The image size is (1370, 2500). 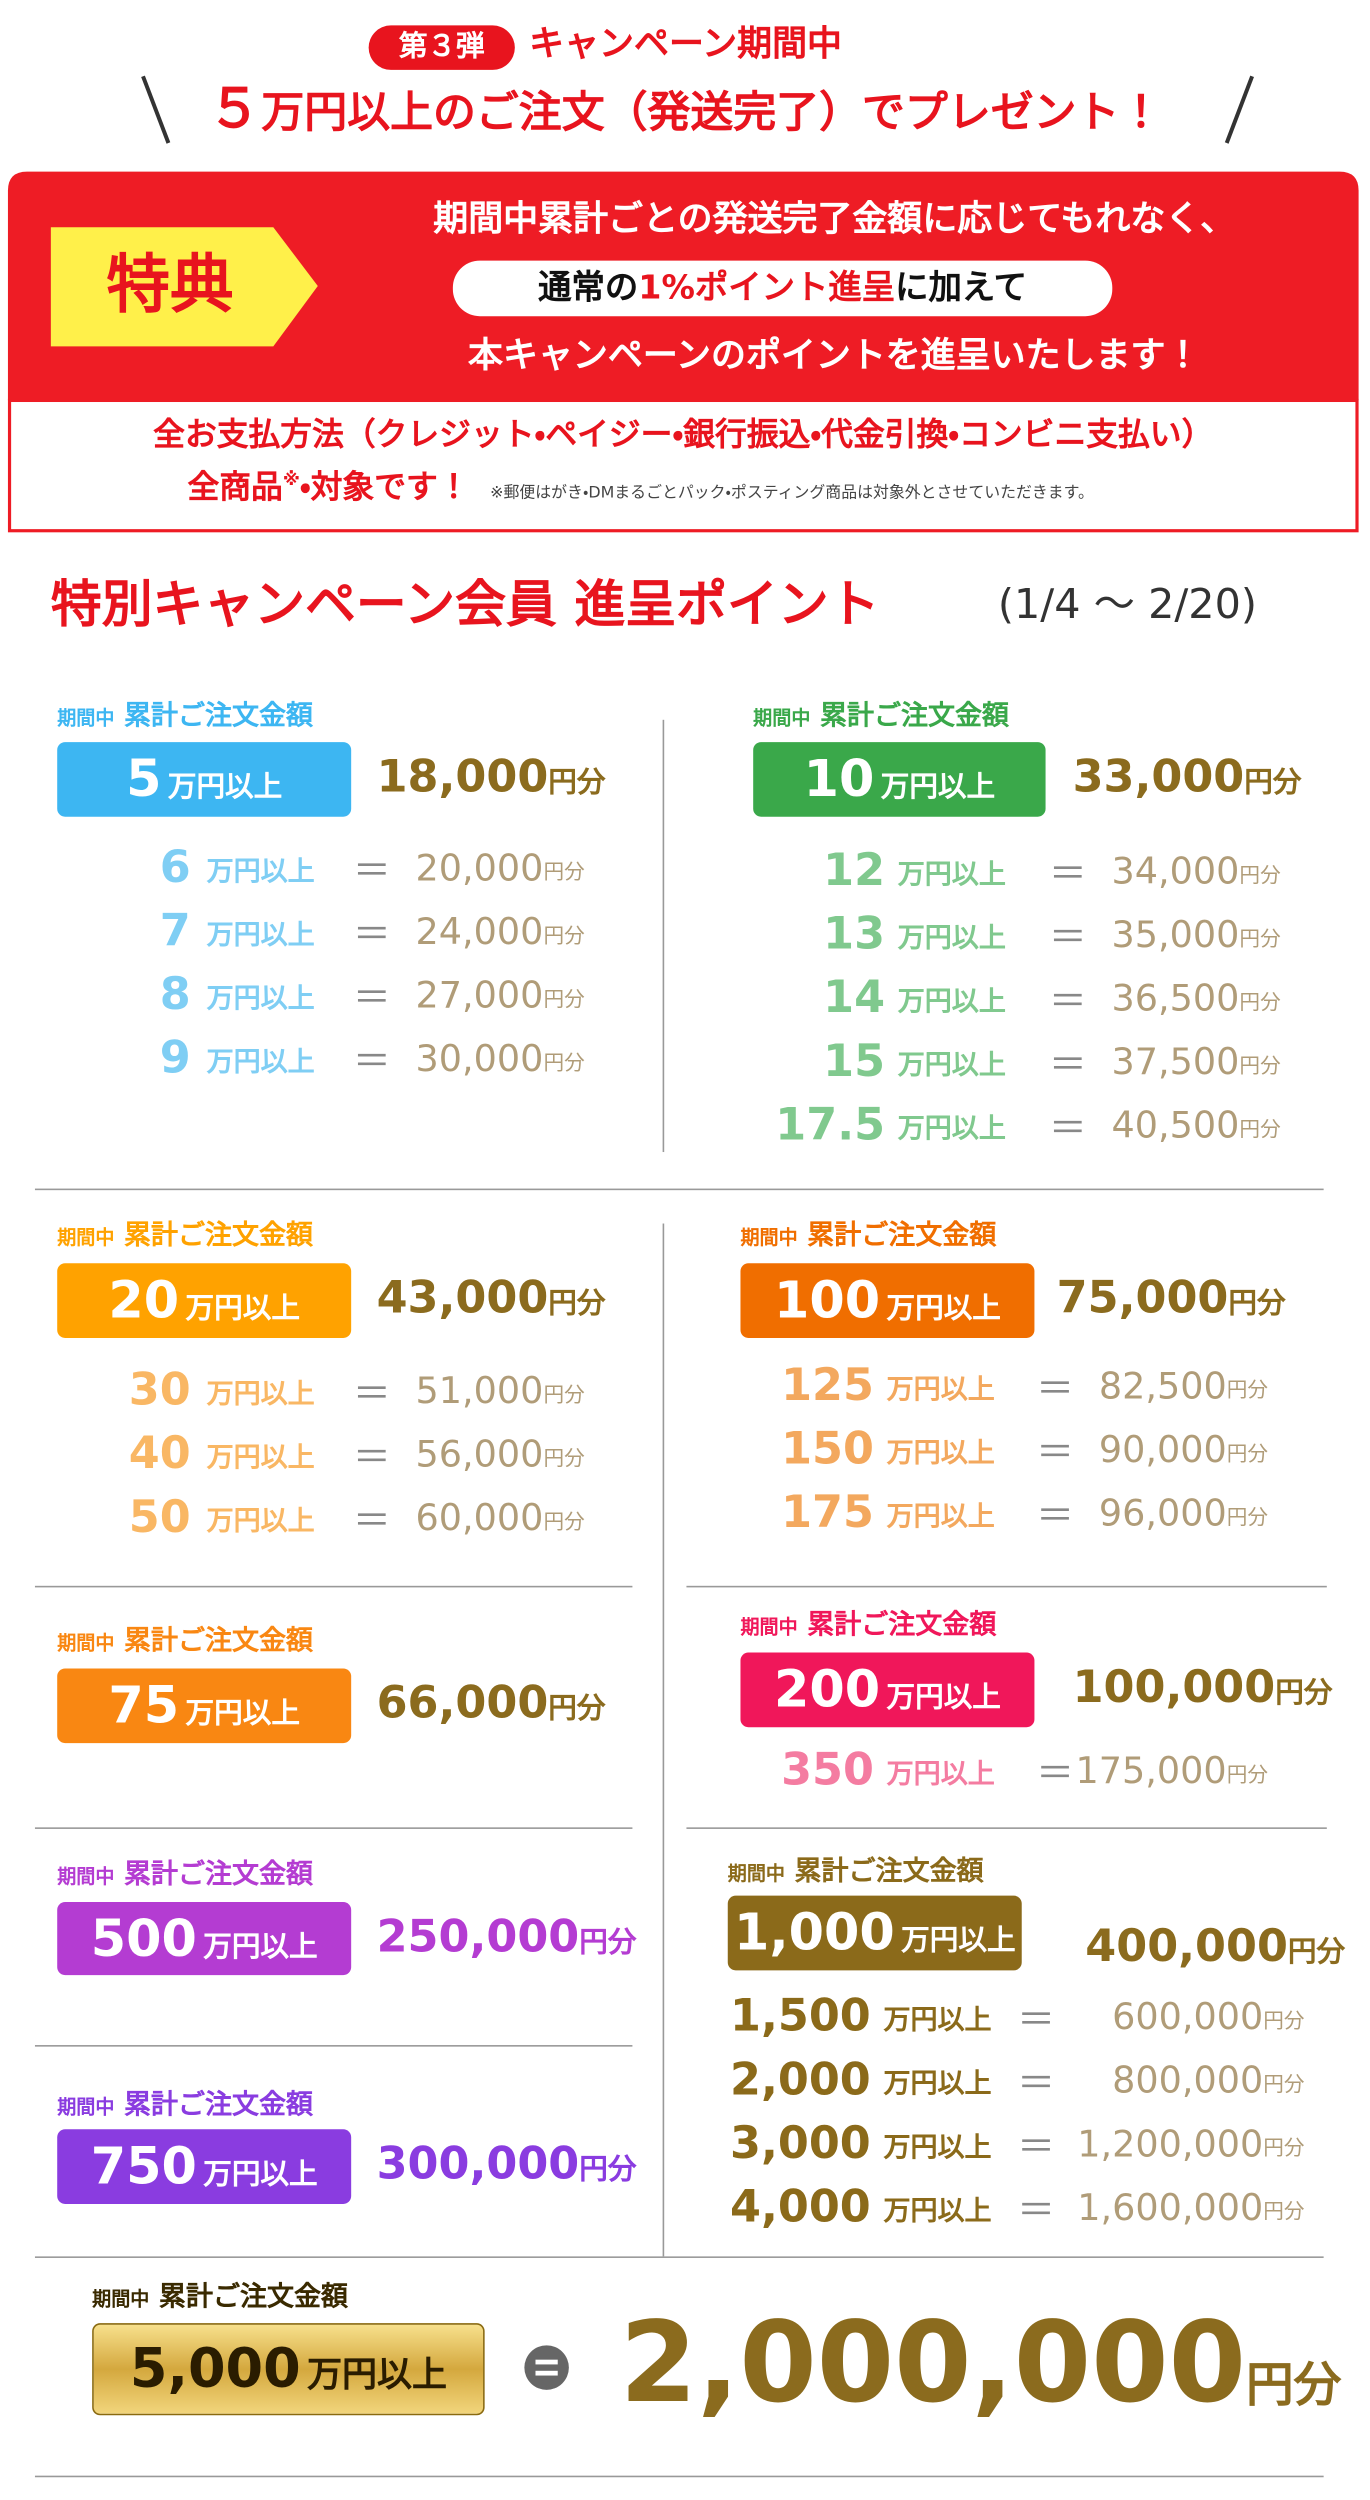 I want to click on notice-a: 全商品, so click(x=235, y=486).